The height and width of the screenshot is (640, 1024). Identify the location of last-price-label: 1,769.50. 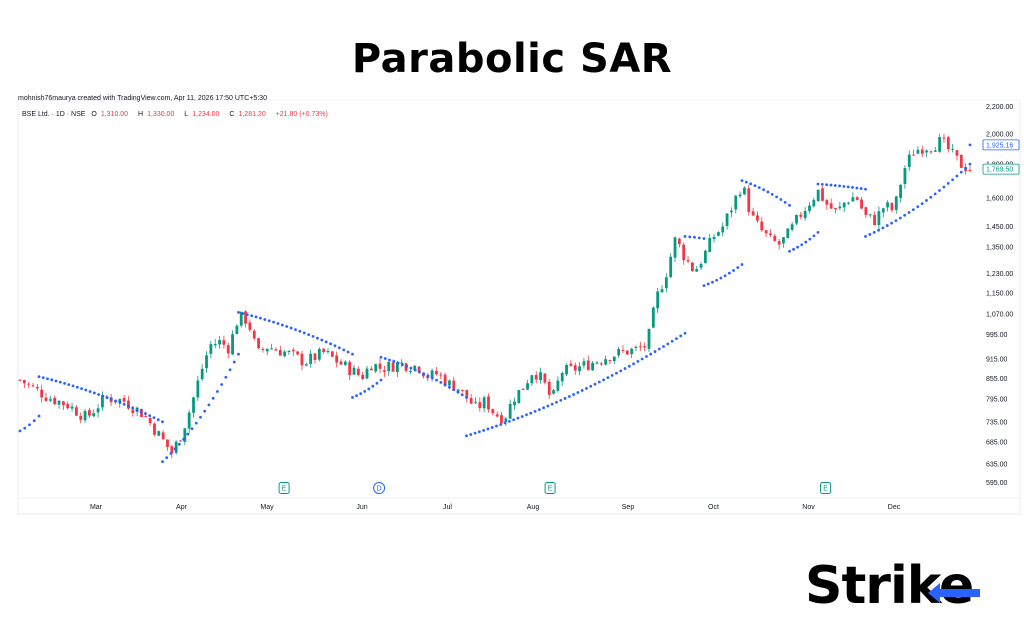
(1001, 169).